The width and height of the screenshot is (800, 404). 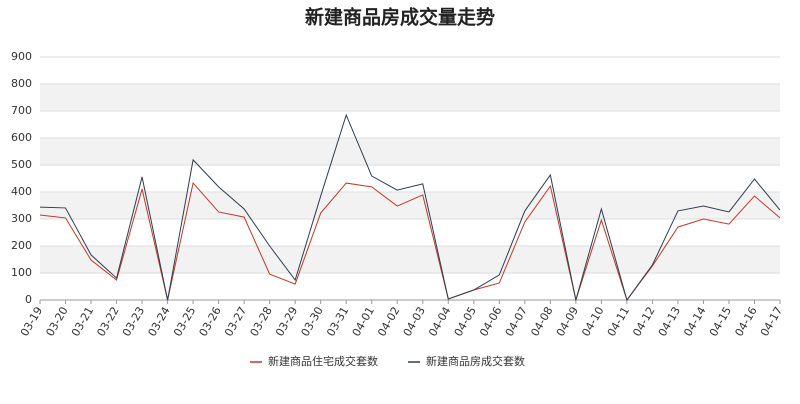 I want to click on x-tick-label: 03-30, so click(x=312, y=322).